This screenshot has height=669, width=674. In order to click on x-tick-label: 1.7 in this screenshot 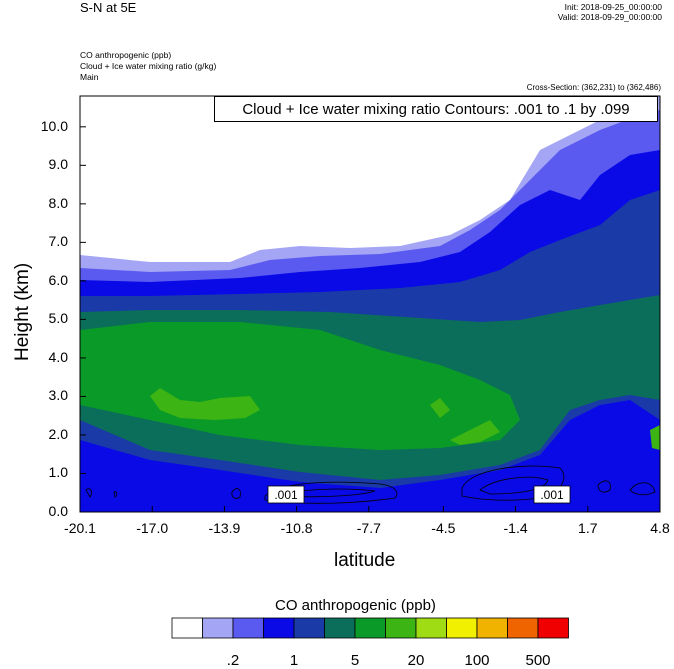, I will do `click(588, 528)`.